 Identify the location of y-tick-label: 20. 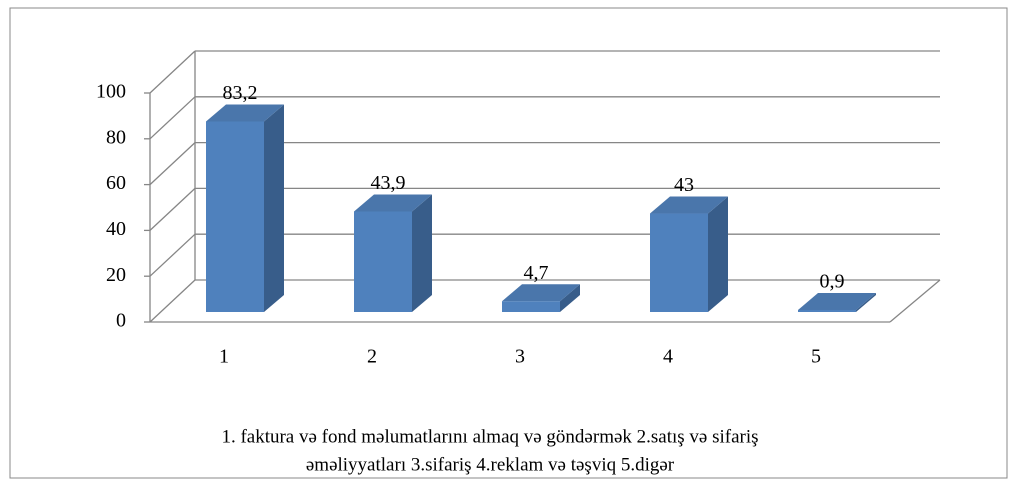
(116, 275).